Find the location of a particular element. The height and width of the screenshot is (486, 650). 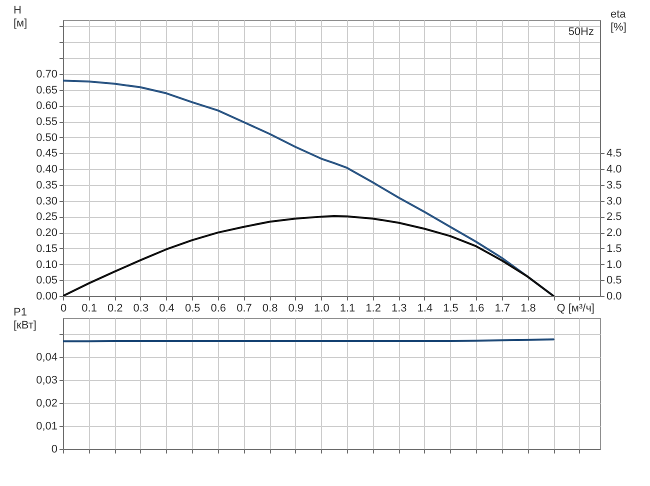

y-tick-label: 0 is located at coordinates (54, 450).